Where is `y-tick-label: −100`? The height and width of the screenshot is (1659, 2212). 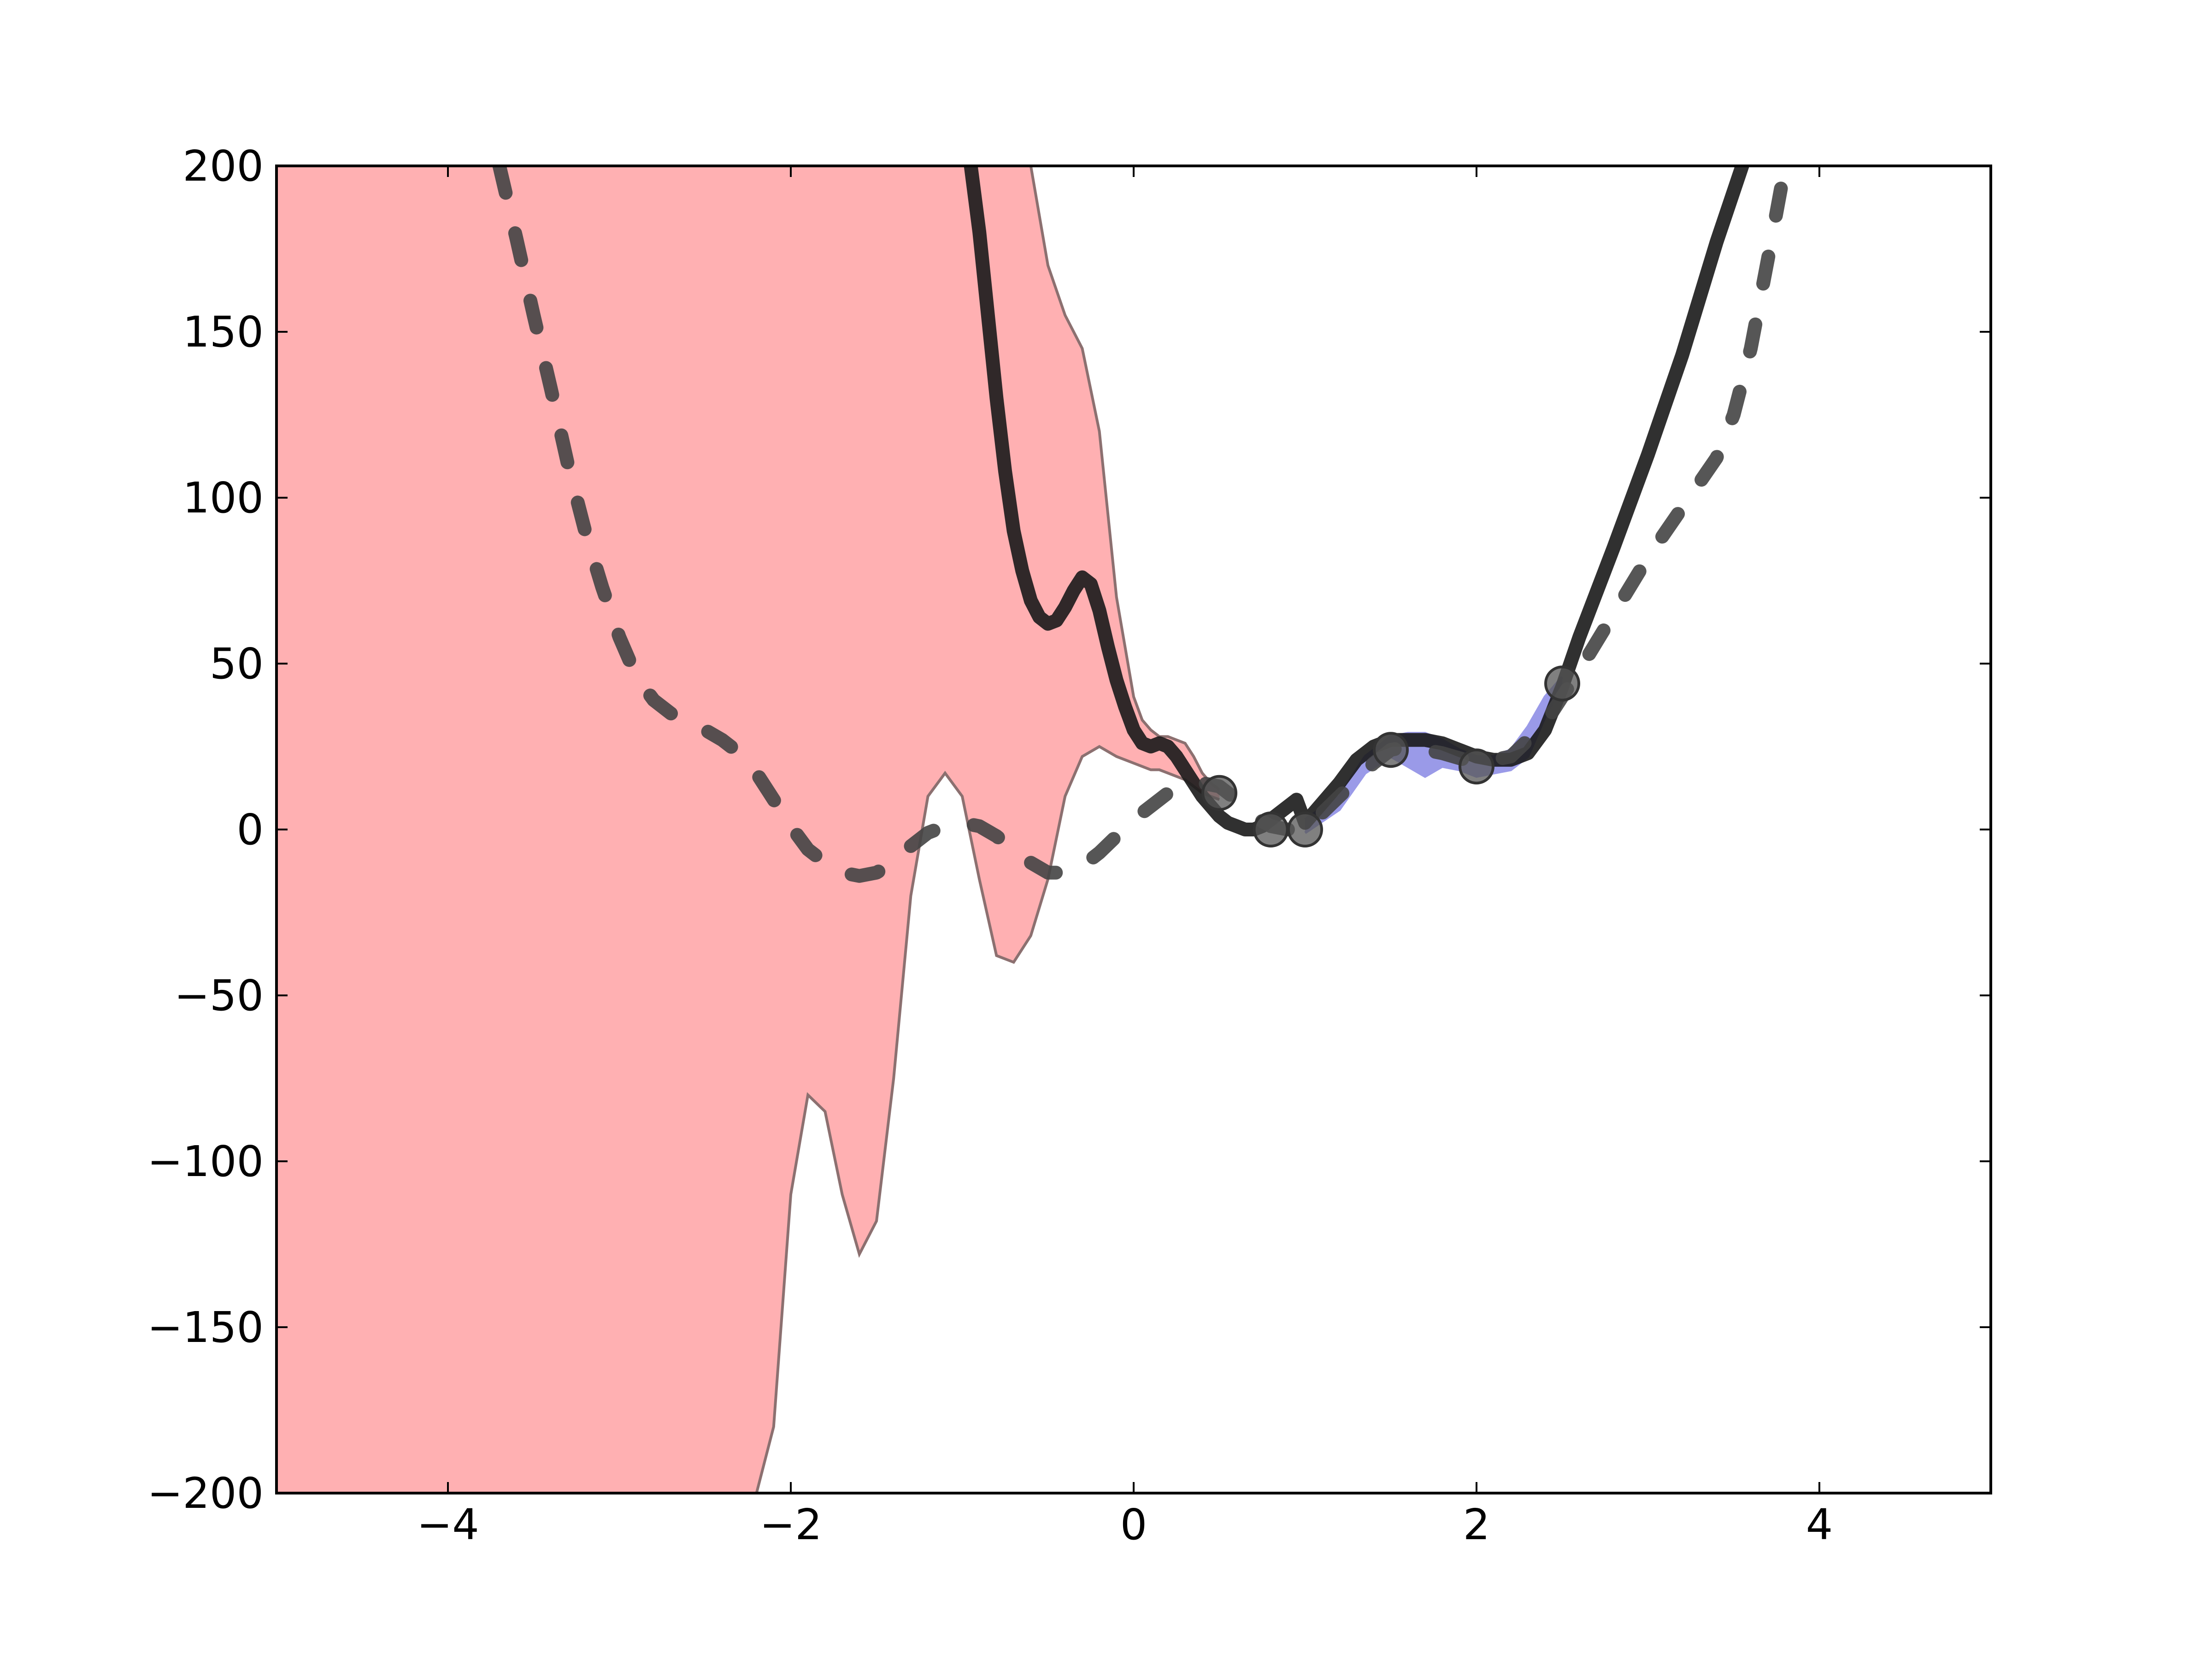 y-tick-label: −100 is located at coordinates (205, 1161).